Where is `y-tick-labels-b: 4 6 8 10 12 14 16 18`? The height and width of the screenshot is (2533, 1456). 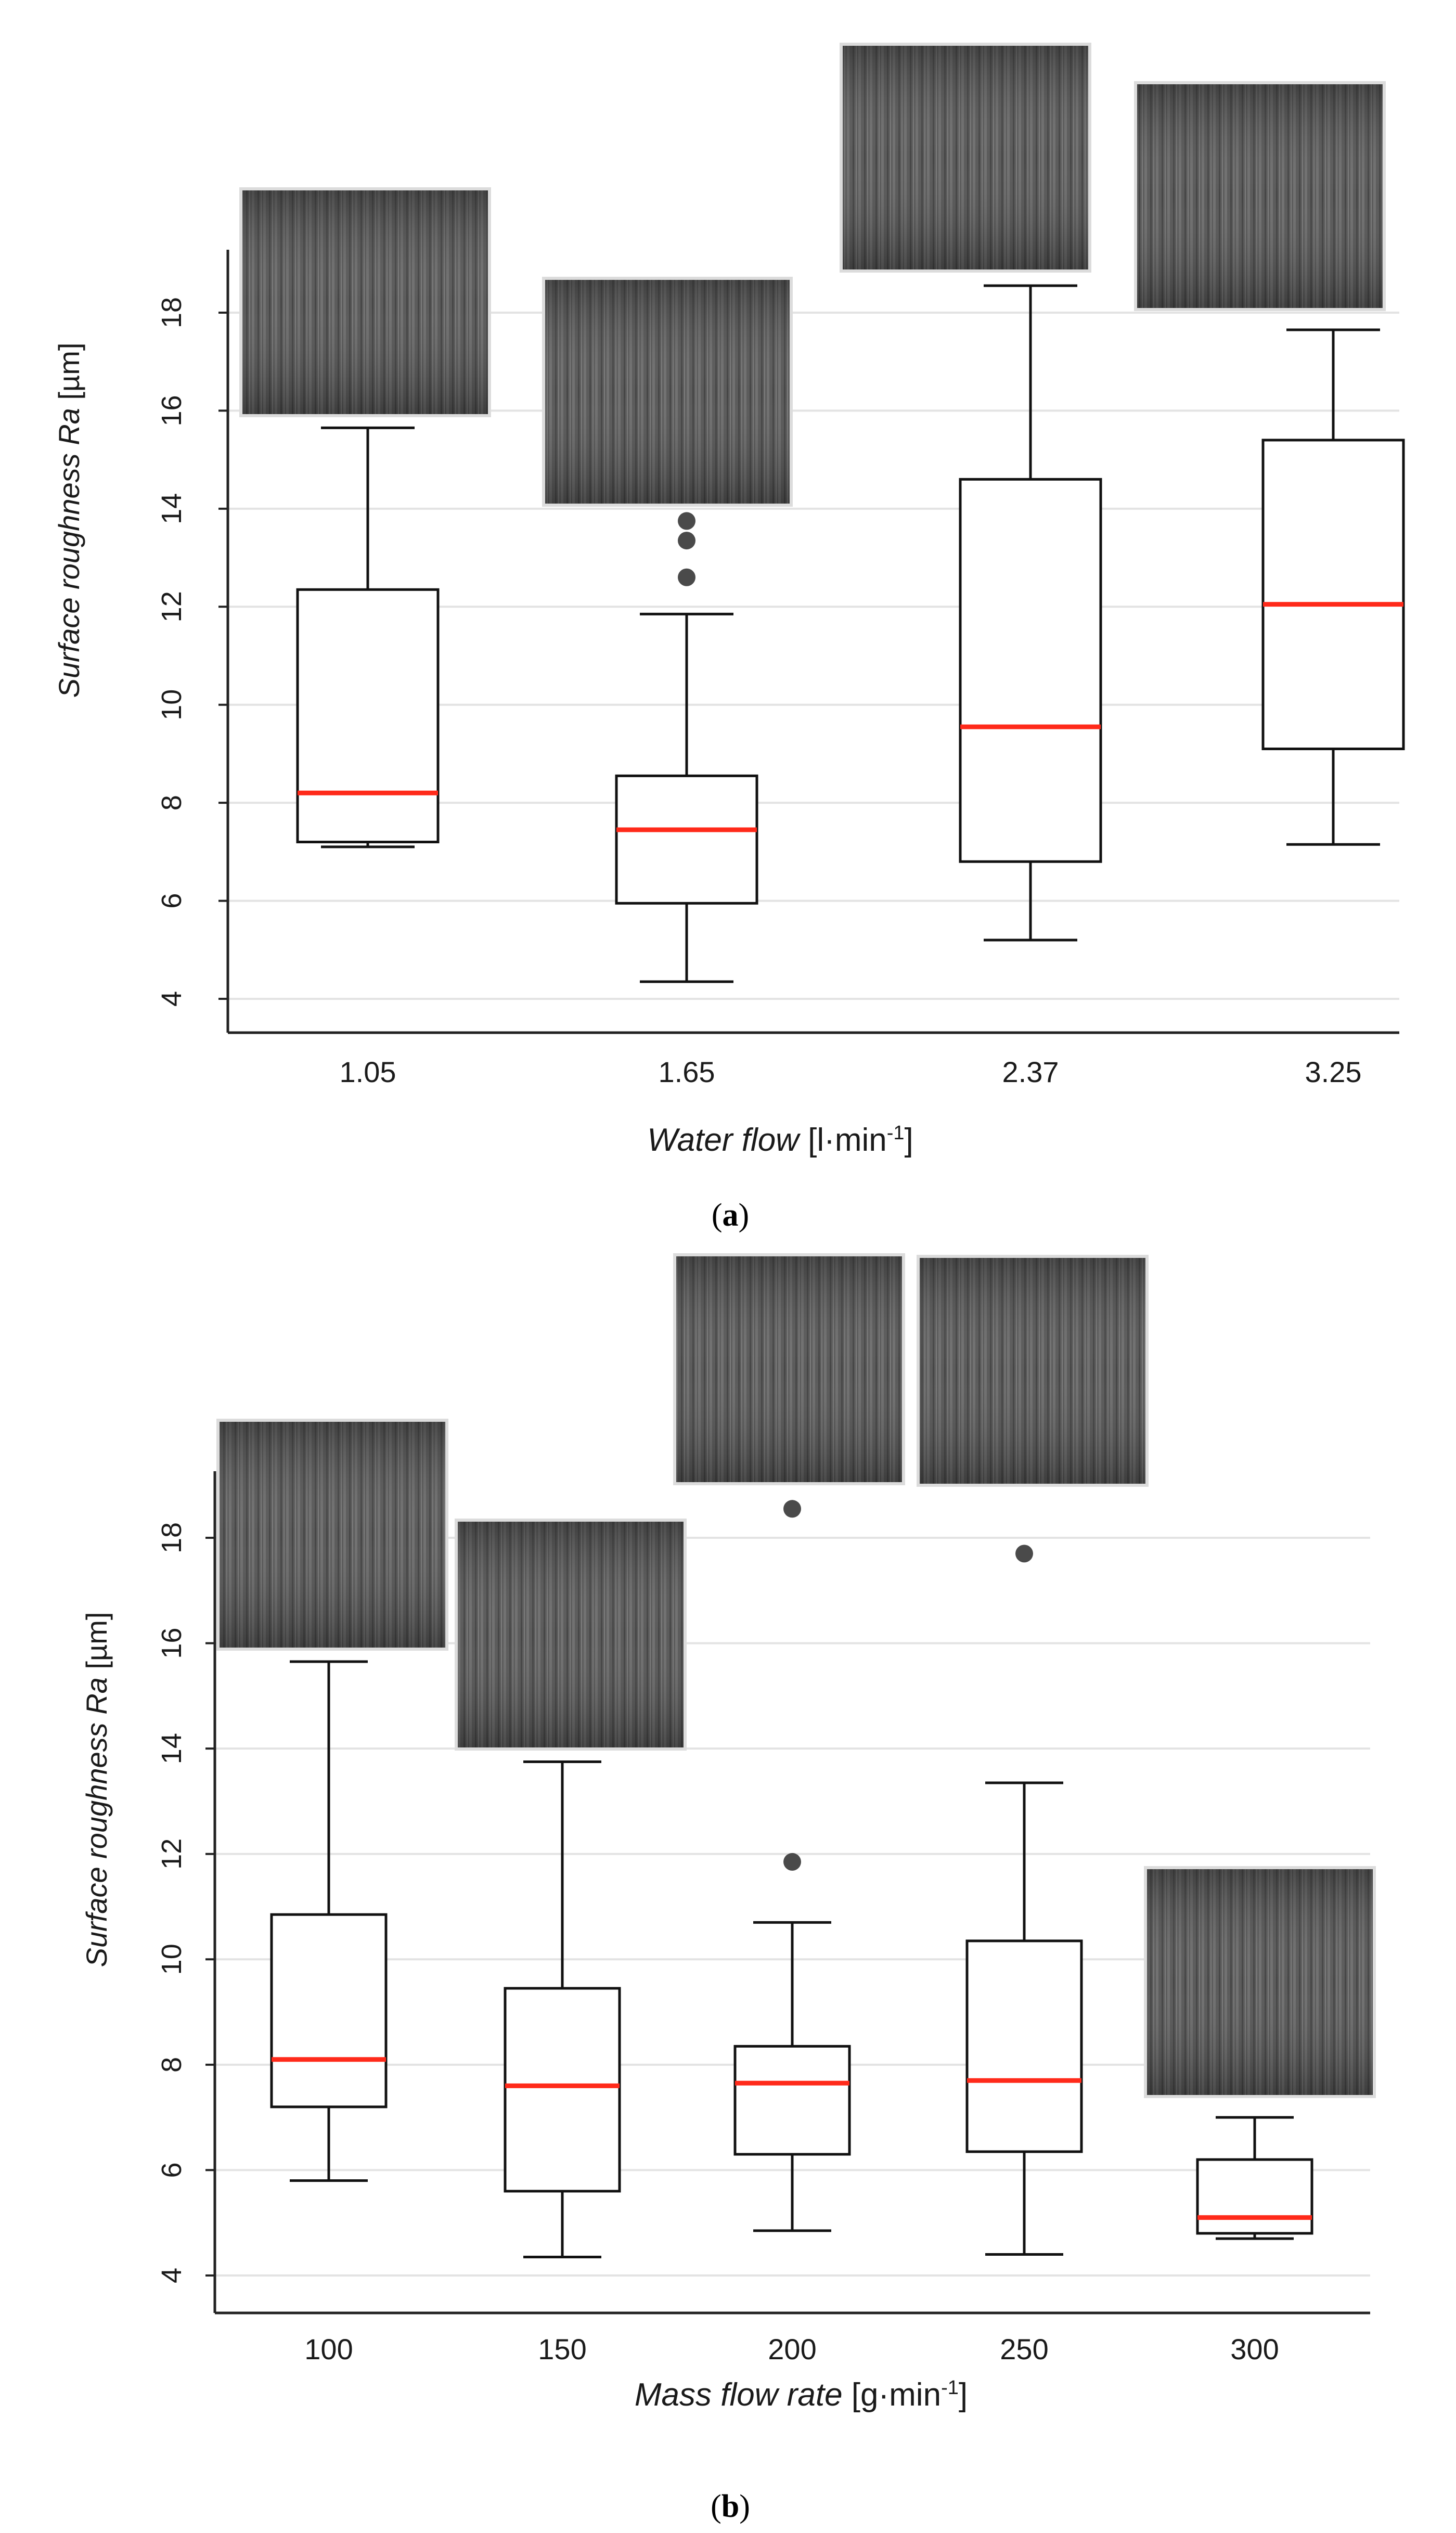 y-tick-labels-b: 4 6 8 10 12 14 16 18 is located at coordinates (172, 1903).